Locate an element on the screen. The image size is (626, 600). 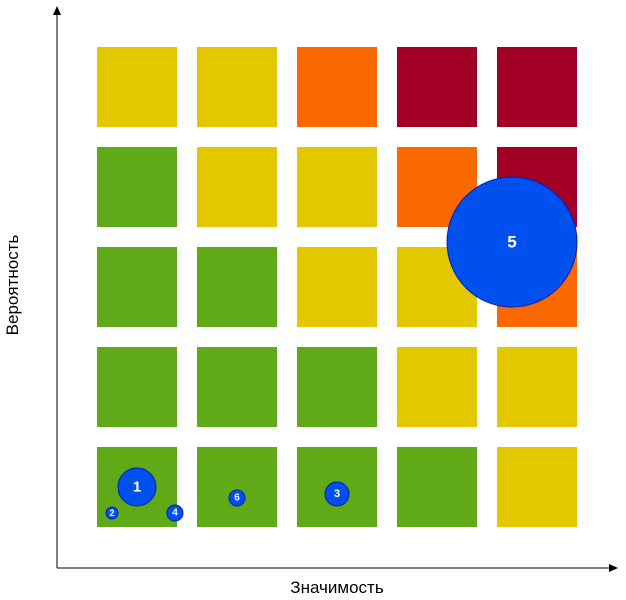
risk-marker-3: 3 is located at coordinates (337, 494).